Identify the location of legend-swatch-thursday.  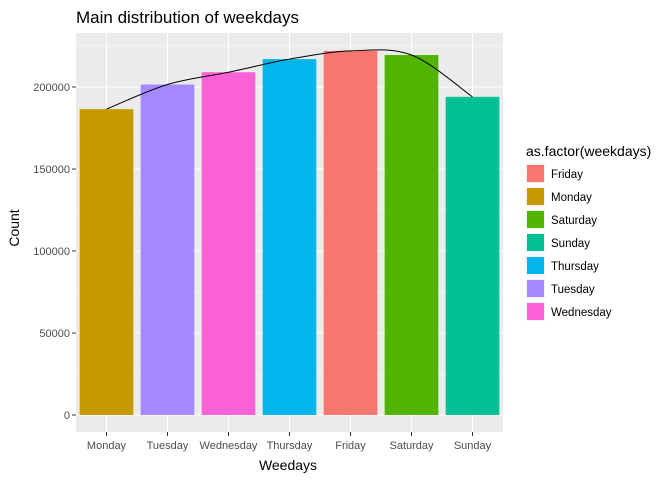
(535, 265).